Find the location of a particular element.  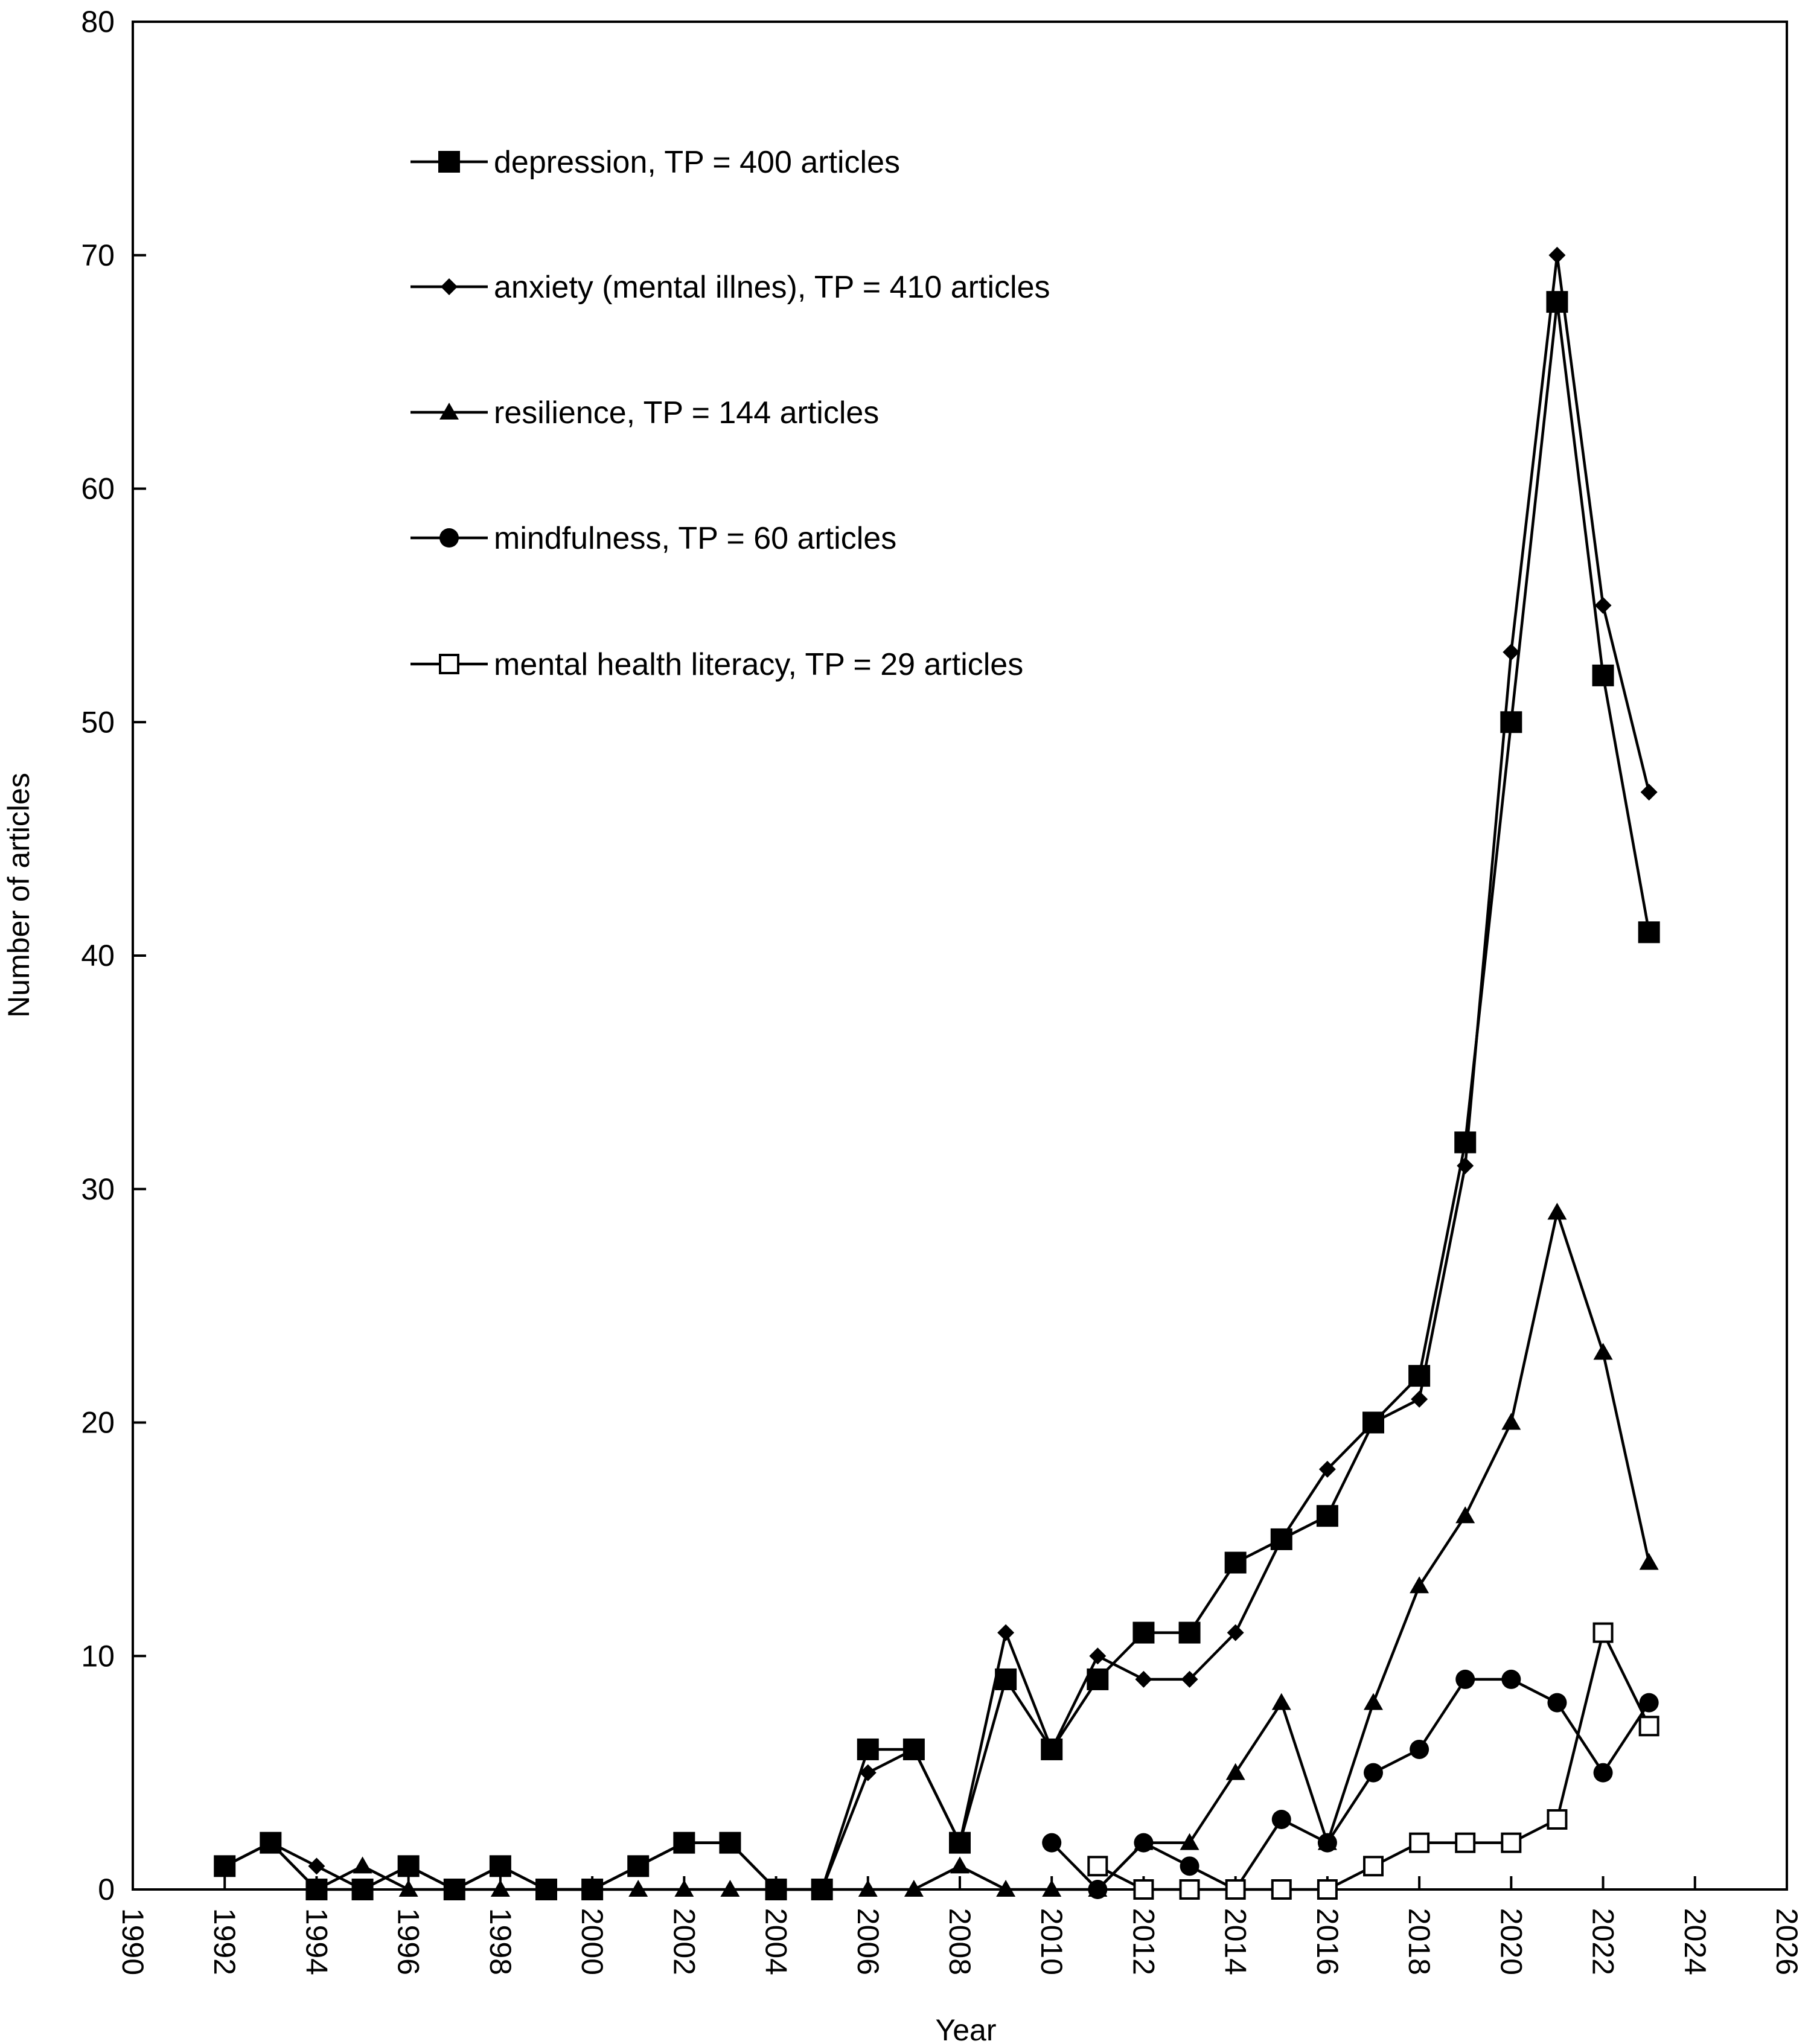

data-point-s0-2005 is located at coordinates (822, 1889).